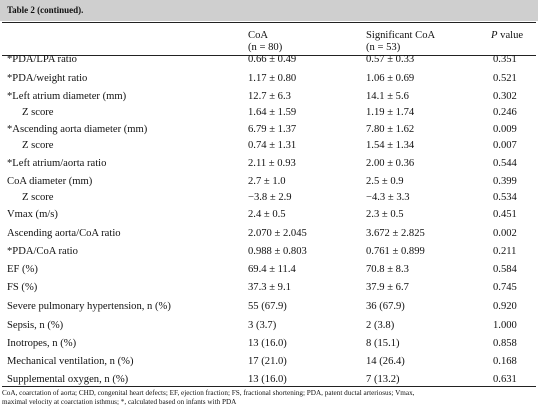 The image size is (538, 418). Describe the element at coordinates (267, 306) in the screenshot. I see `row-coa-value: 55 (67.9)` at that location.